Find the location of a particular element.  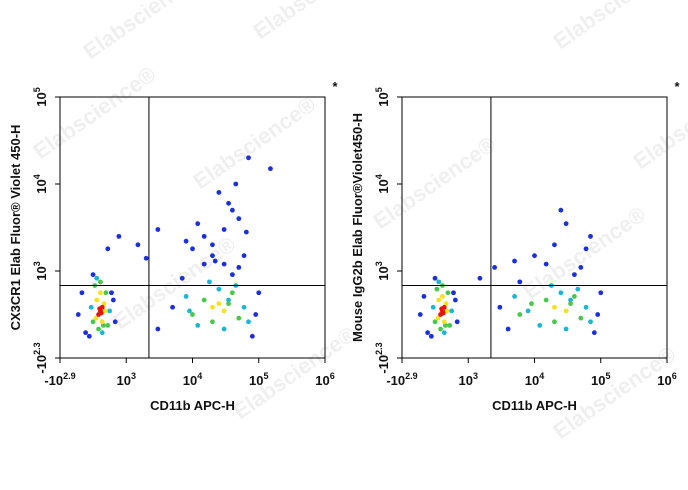

tick-exp: 2.3 is located at coordinates (37, 348).